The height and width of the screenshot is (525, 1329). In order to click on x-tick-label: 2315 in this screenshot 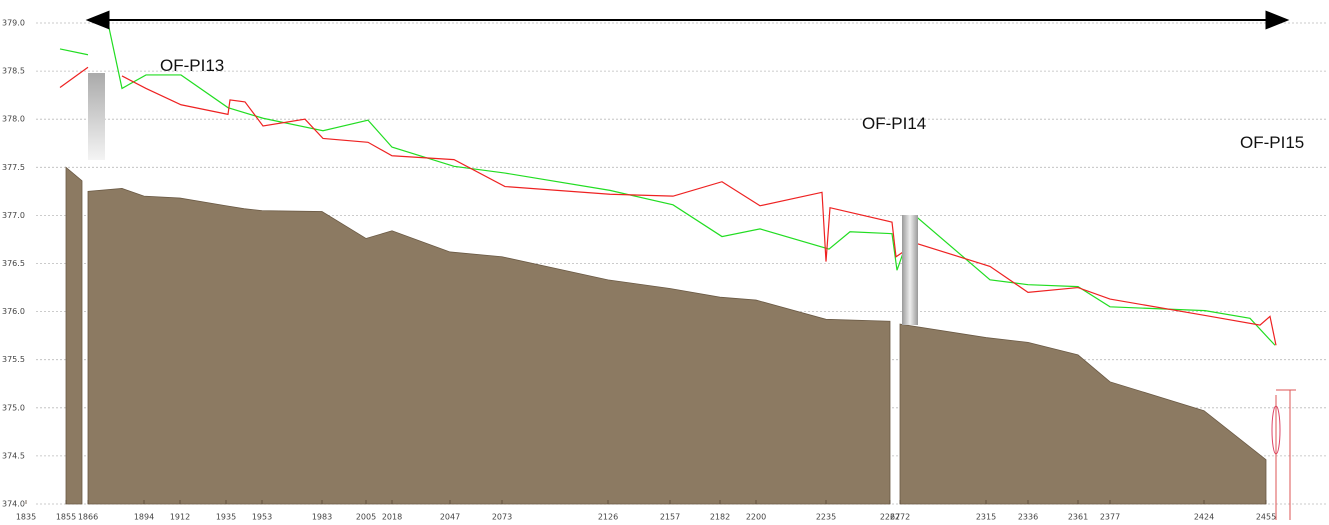, I will do `click(986, 517)`.